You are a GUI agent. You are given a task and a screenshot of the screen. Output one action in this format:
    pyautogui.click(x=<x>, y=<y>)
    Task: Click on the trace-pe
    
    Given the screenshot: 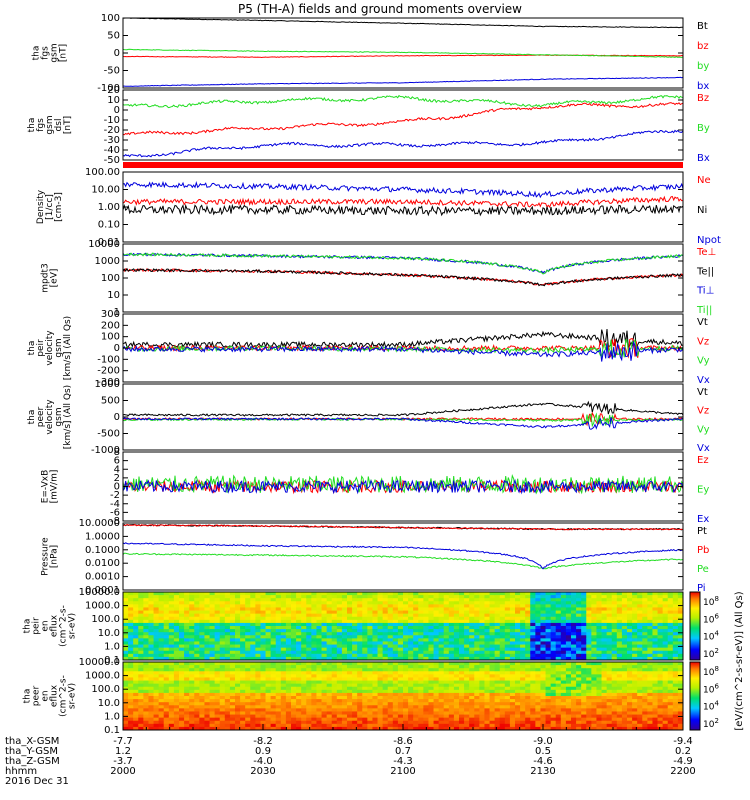 What is the action you would take?
    pyautogui.click(x=403, y=561)
    